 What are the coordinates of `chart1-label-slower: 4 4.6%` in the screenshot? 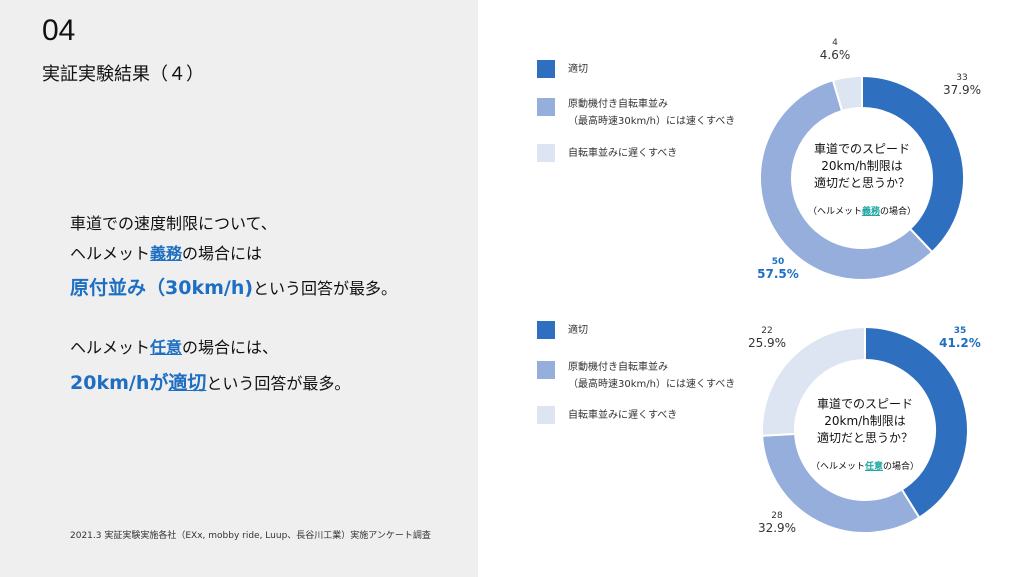 It's located at (835, 49).